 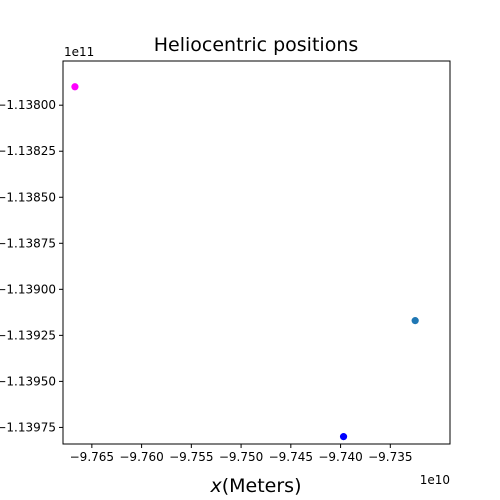 I want to click on y-tick-label: −1.13850, so click(x=28, y=197).